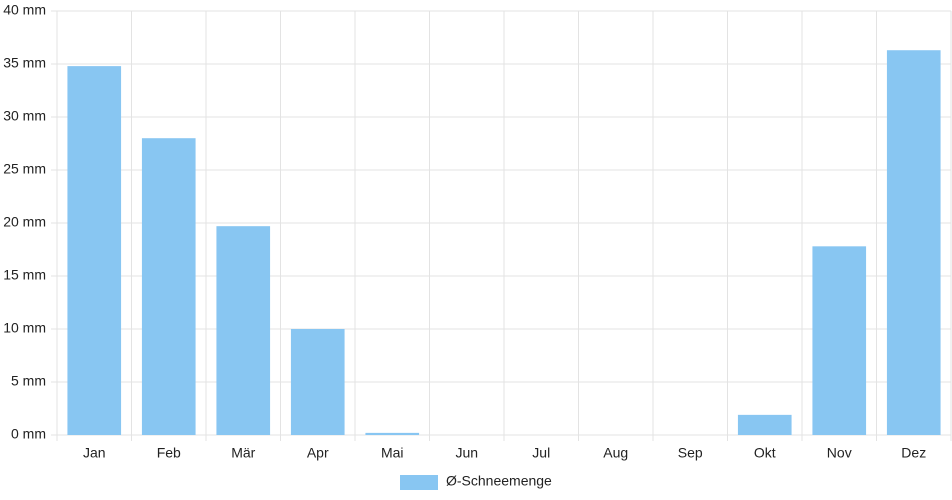 This screenshot has width=952, height=500. Describe the element at coordinates (615, 453) in the screenshot. I see `x-tick-label: Aug` at that location.